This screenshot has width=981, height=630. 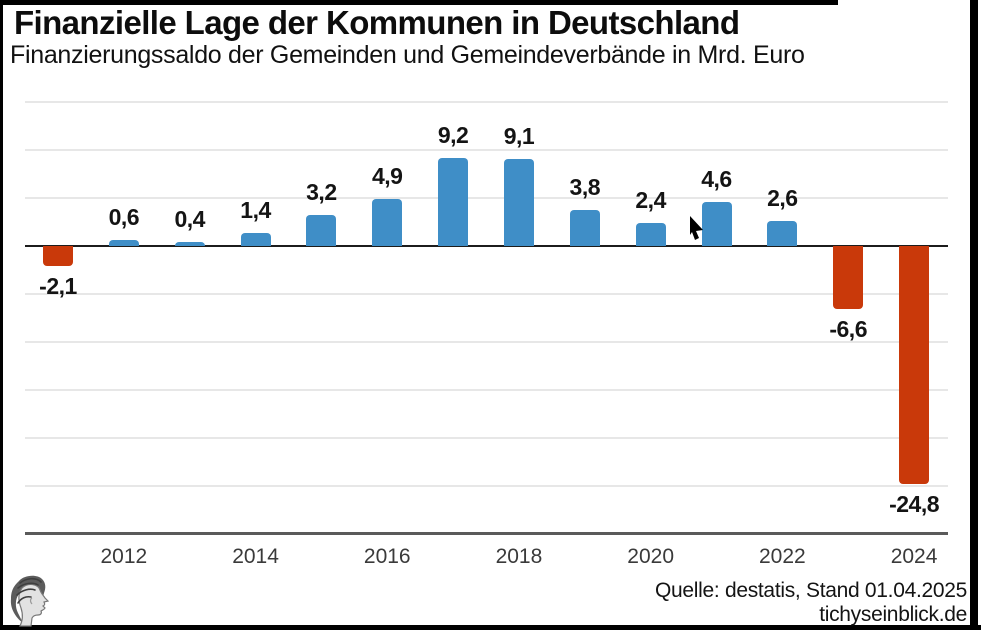 I want to click on value-label-2014: 1,4, so click(x=255, y=209).